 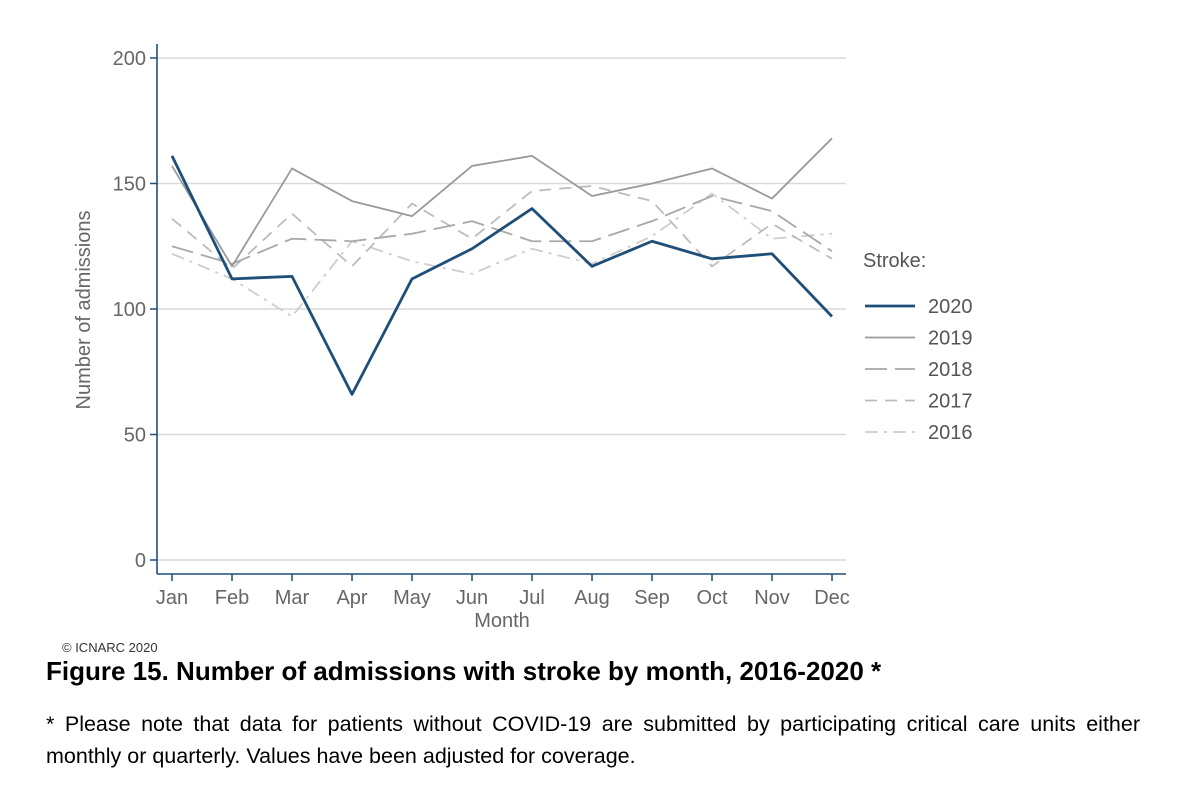 I want to click on series-line-2018, so click(x=502, y=230).